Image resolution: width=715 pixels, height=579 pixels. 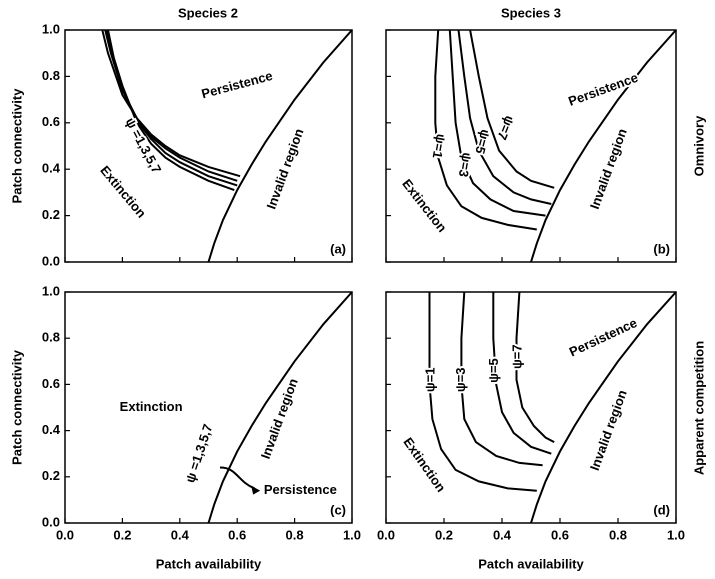 I want to click on panel-label: (d), so click(x=661, y=509).